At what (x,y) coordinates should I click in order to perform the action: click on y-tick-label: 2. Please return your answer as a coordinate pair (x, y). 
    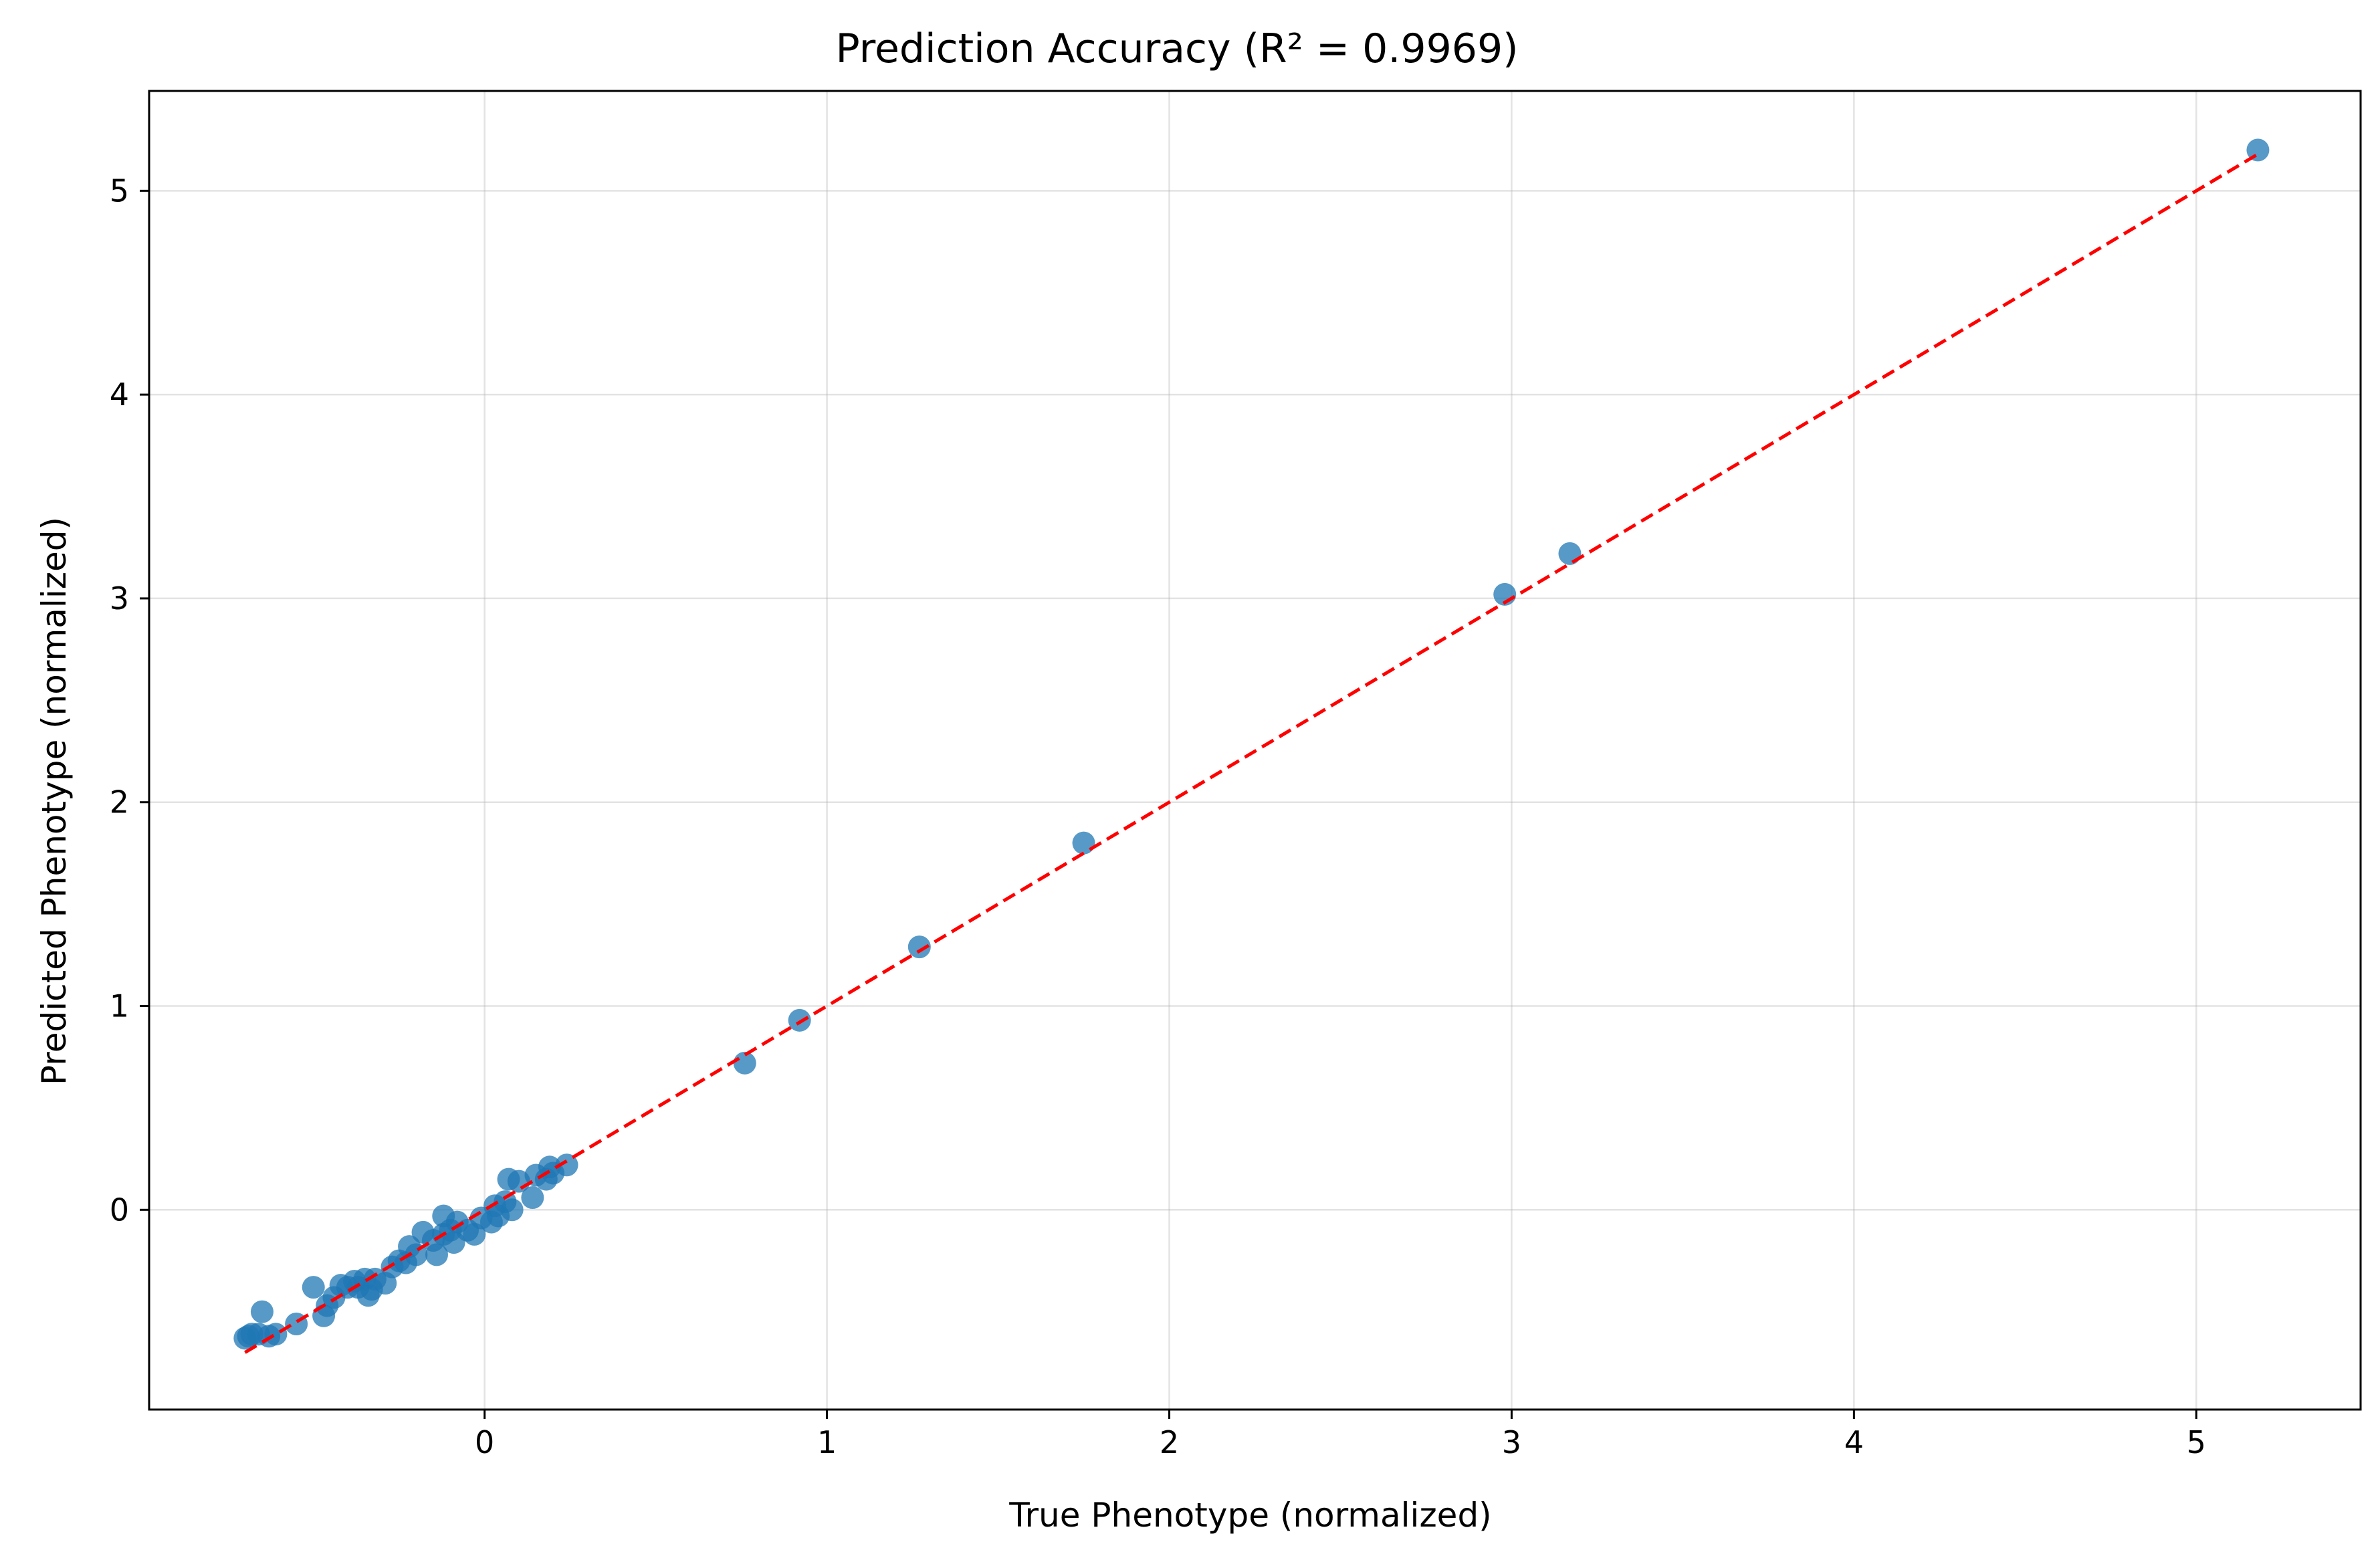
    Looking at the image, I should click on (119, 802).